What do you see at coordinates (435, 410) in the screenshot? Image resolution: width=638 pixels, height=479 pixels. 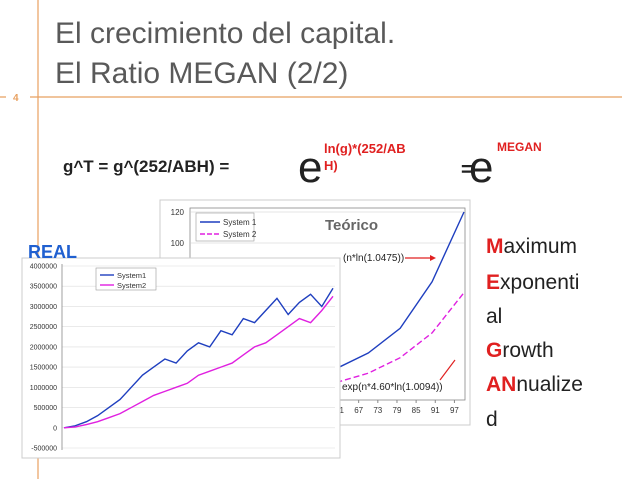 I see `x-tick-label: 91` at bounding box center [435, 410].